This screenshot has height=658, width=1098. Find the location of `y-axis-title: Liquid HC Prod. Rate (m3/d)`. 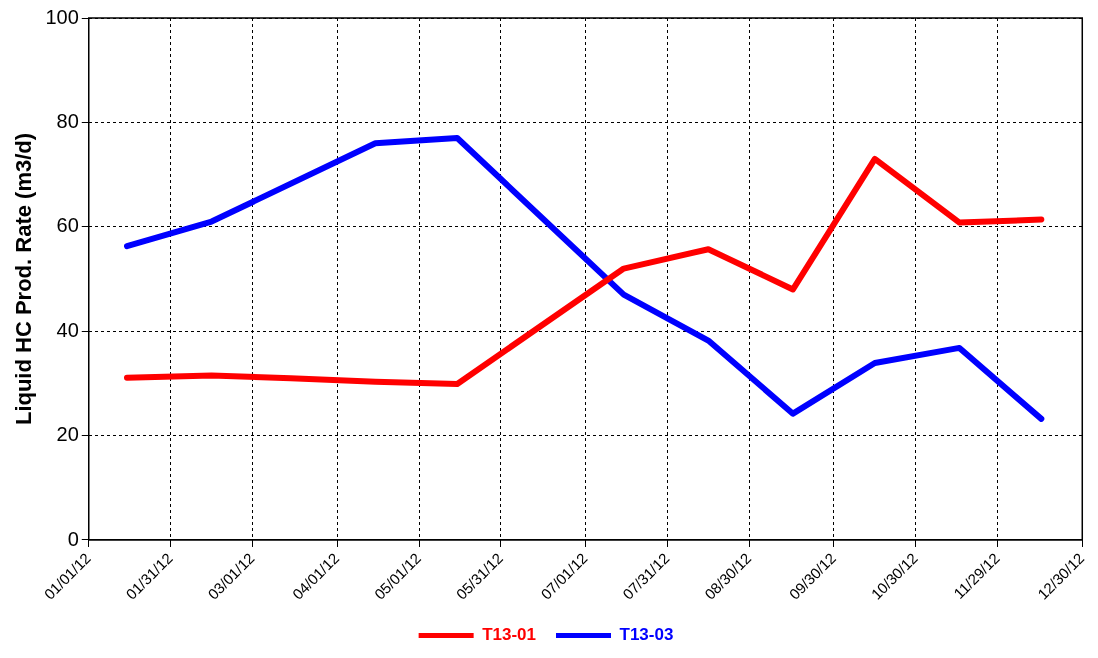

y-axis-title: Liquid HC Prod. Rate (m3/d) is located at coordinates (24, 279).